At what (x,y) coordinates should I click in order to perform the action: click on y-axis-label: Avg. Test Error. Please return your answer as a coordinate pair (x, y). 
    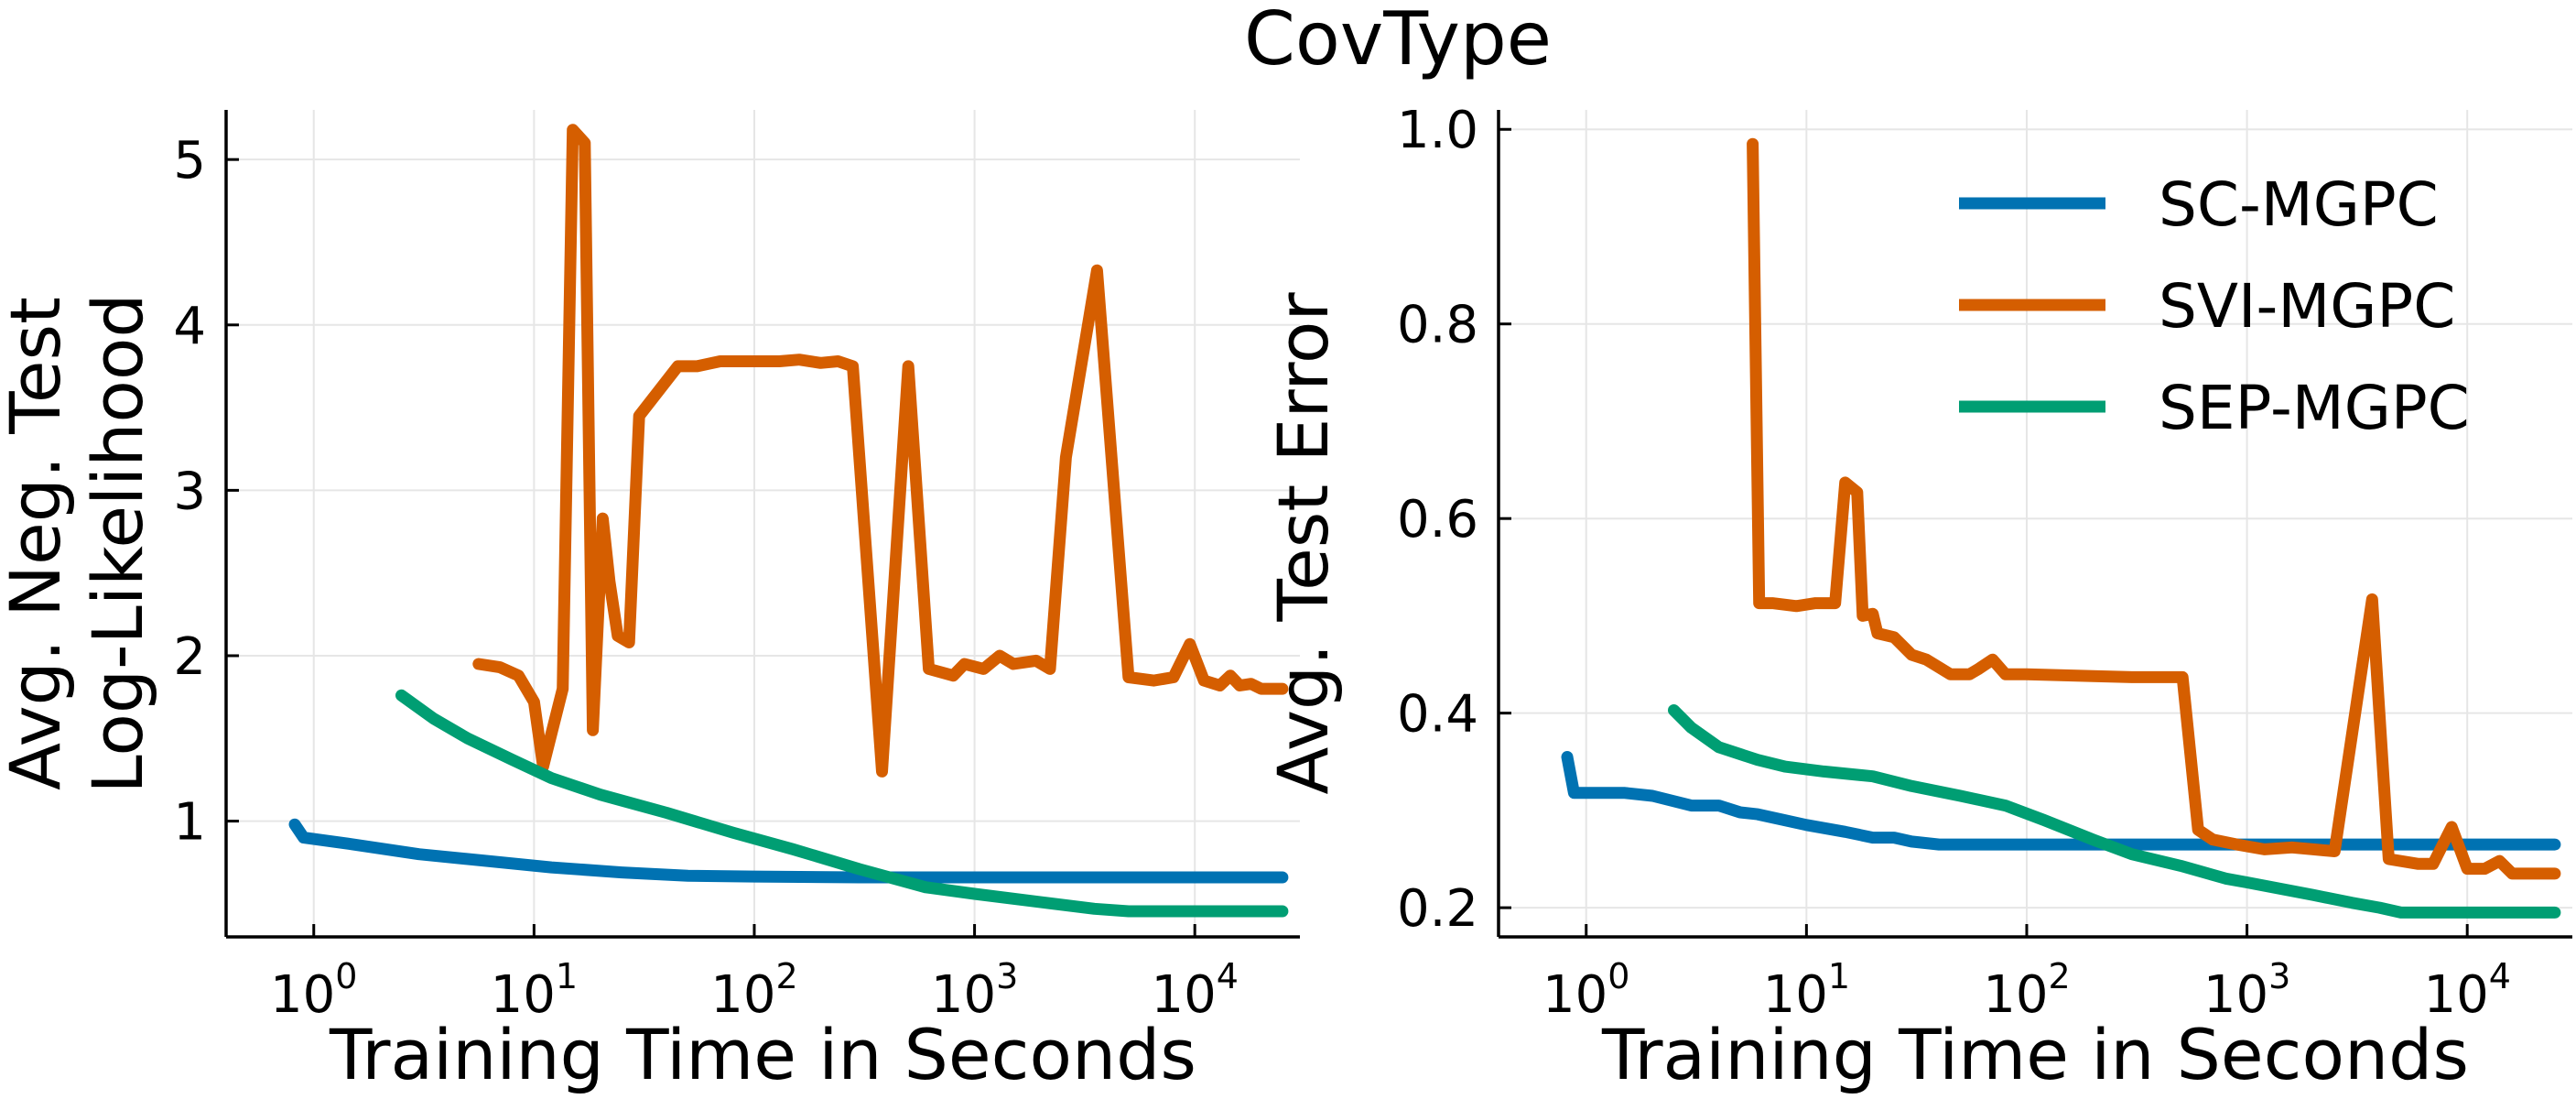
    Looking at the image, I should click on (1303, 543).